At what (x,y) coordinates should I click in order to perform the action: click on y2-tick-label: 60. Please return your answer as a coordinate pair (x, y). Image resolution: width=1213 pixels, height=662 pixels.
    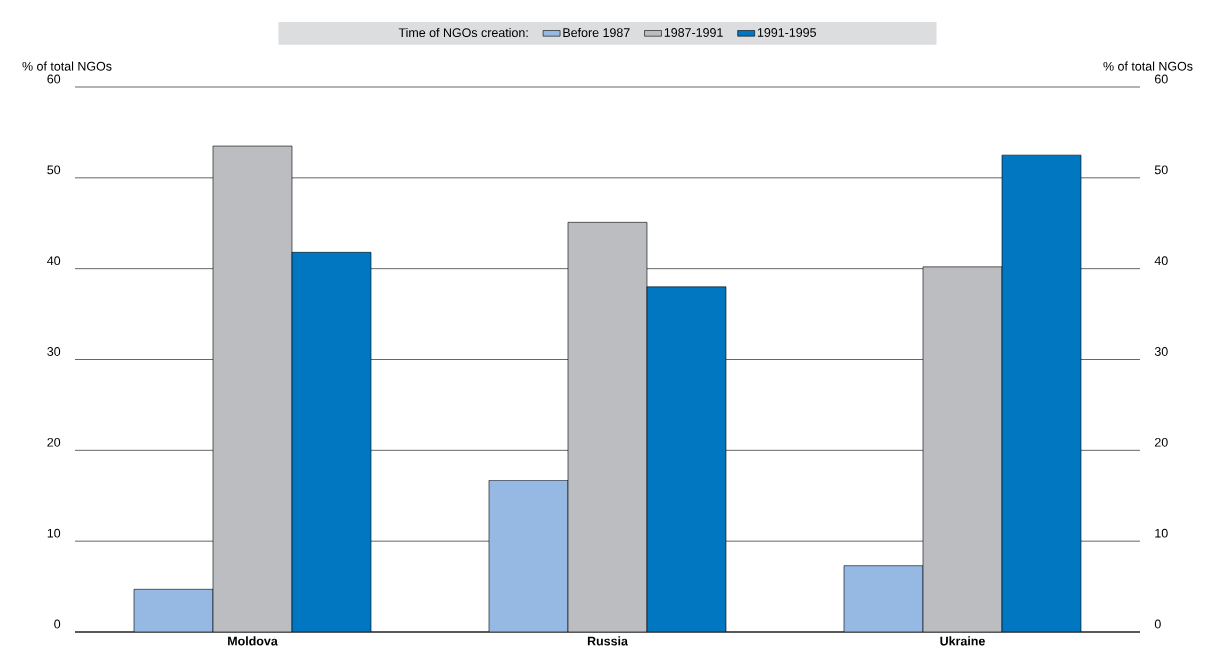
    Looking at the image, I should click on (1161, 79).